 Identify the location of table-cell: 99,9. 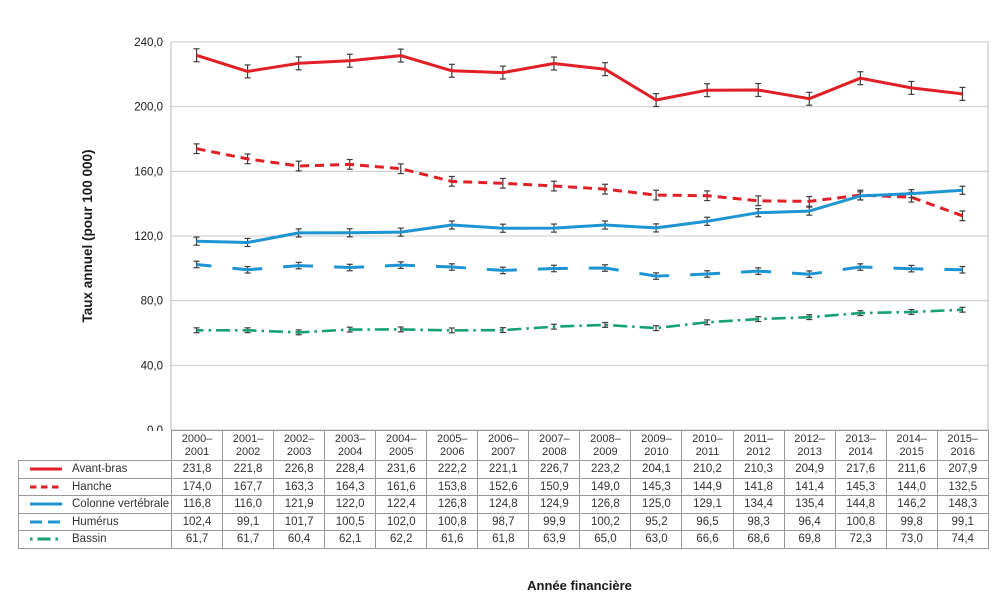
(554, 521).